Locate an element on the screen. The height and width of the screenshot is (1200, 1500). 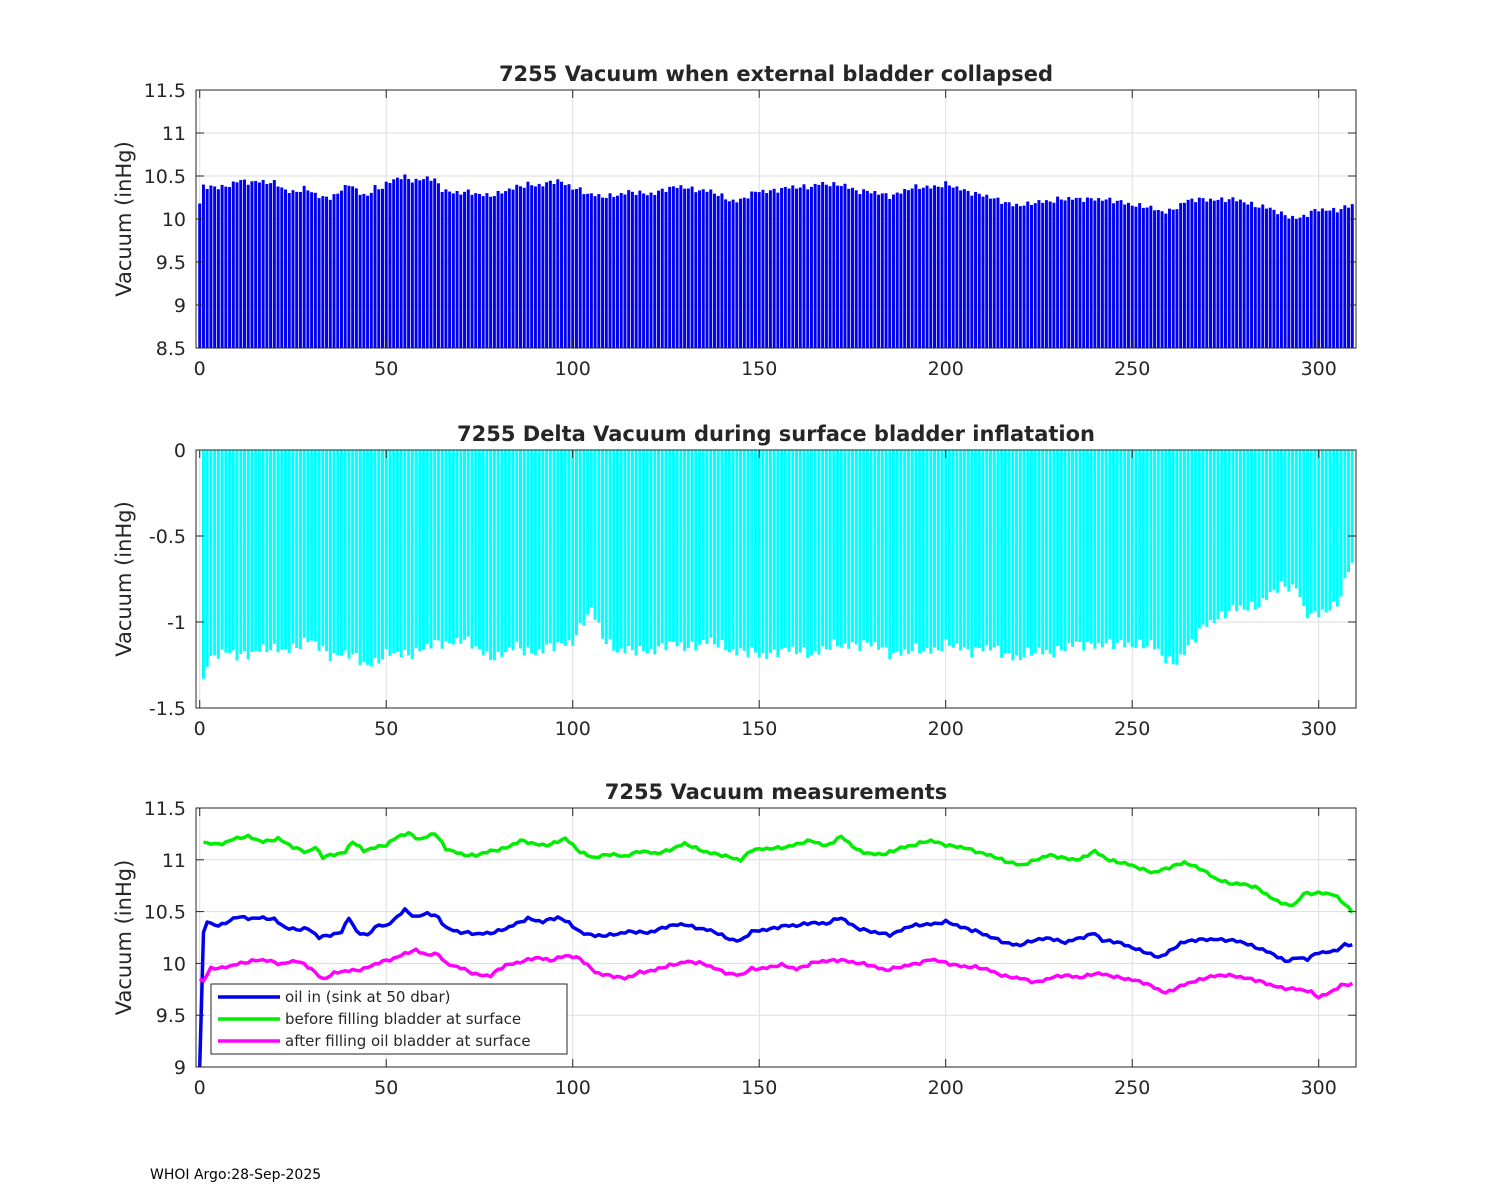
y-tick-label: 11 is located at coordinates (174, 134).